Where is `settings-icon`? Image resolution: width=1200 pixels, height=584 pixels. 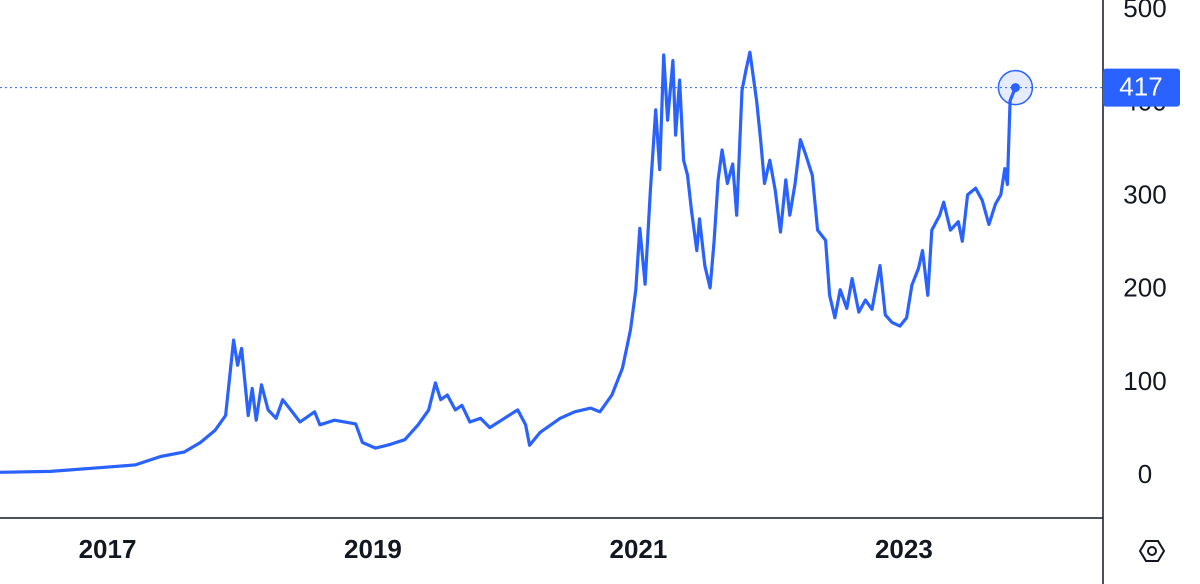 settings-icon is located at coordinates (1152, 551).